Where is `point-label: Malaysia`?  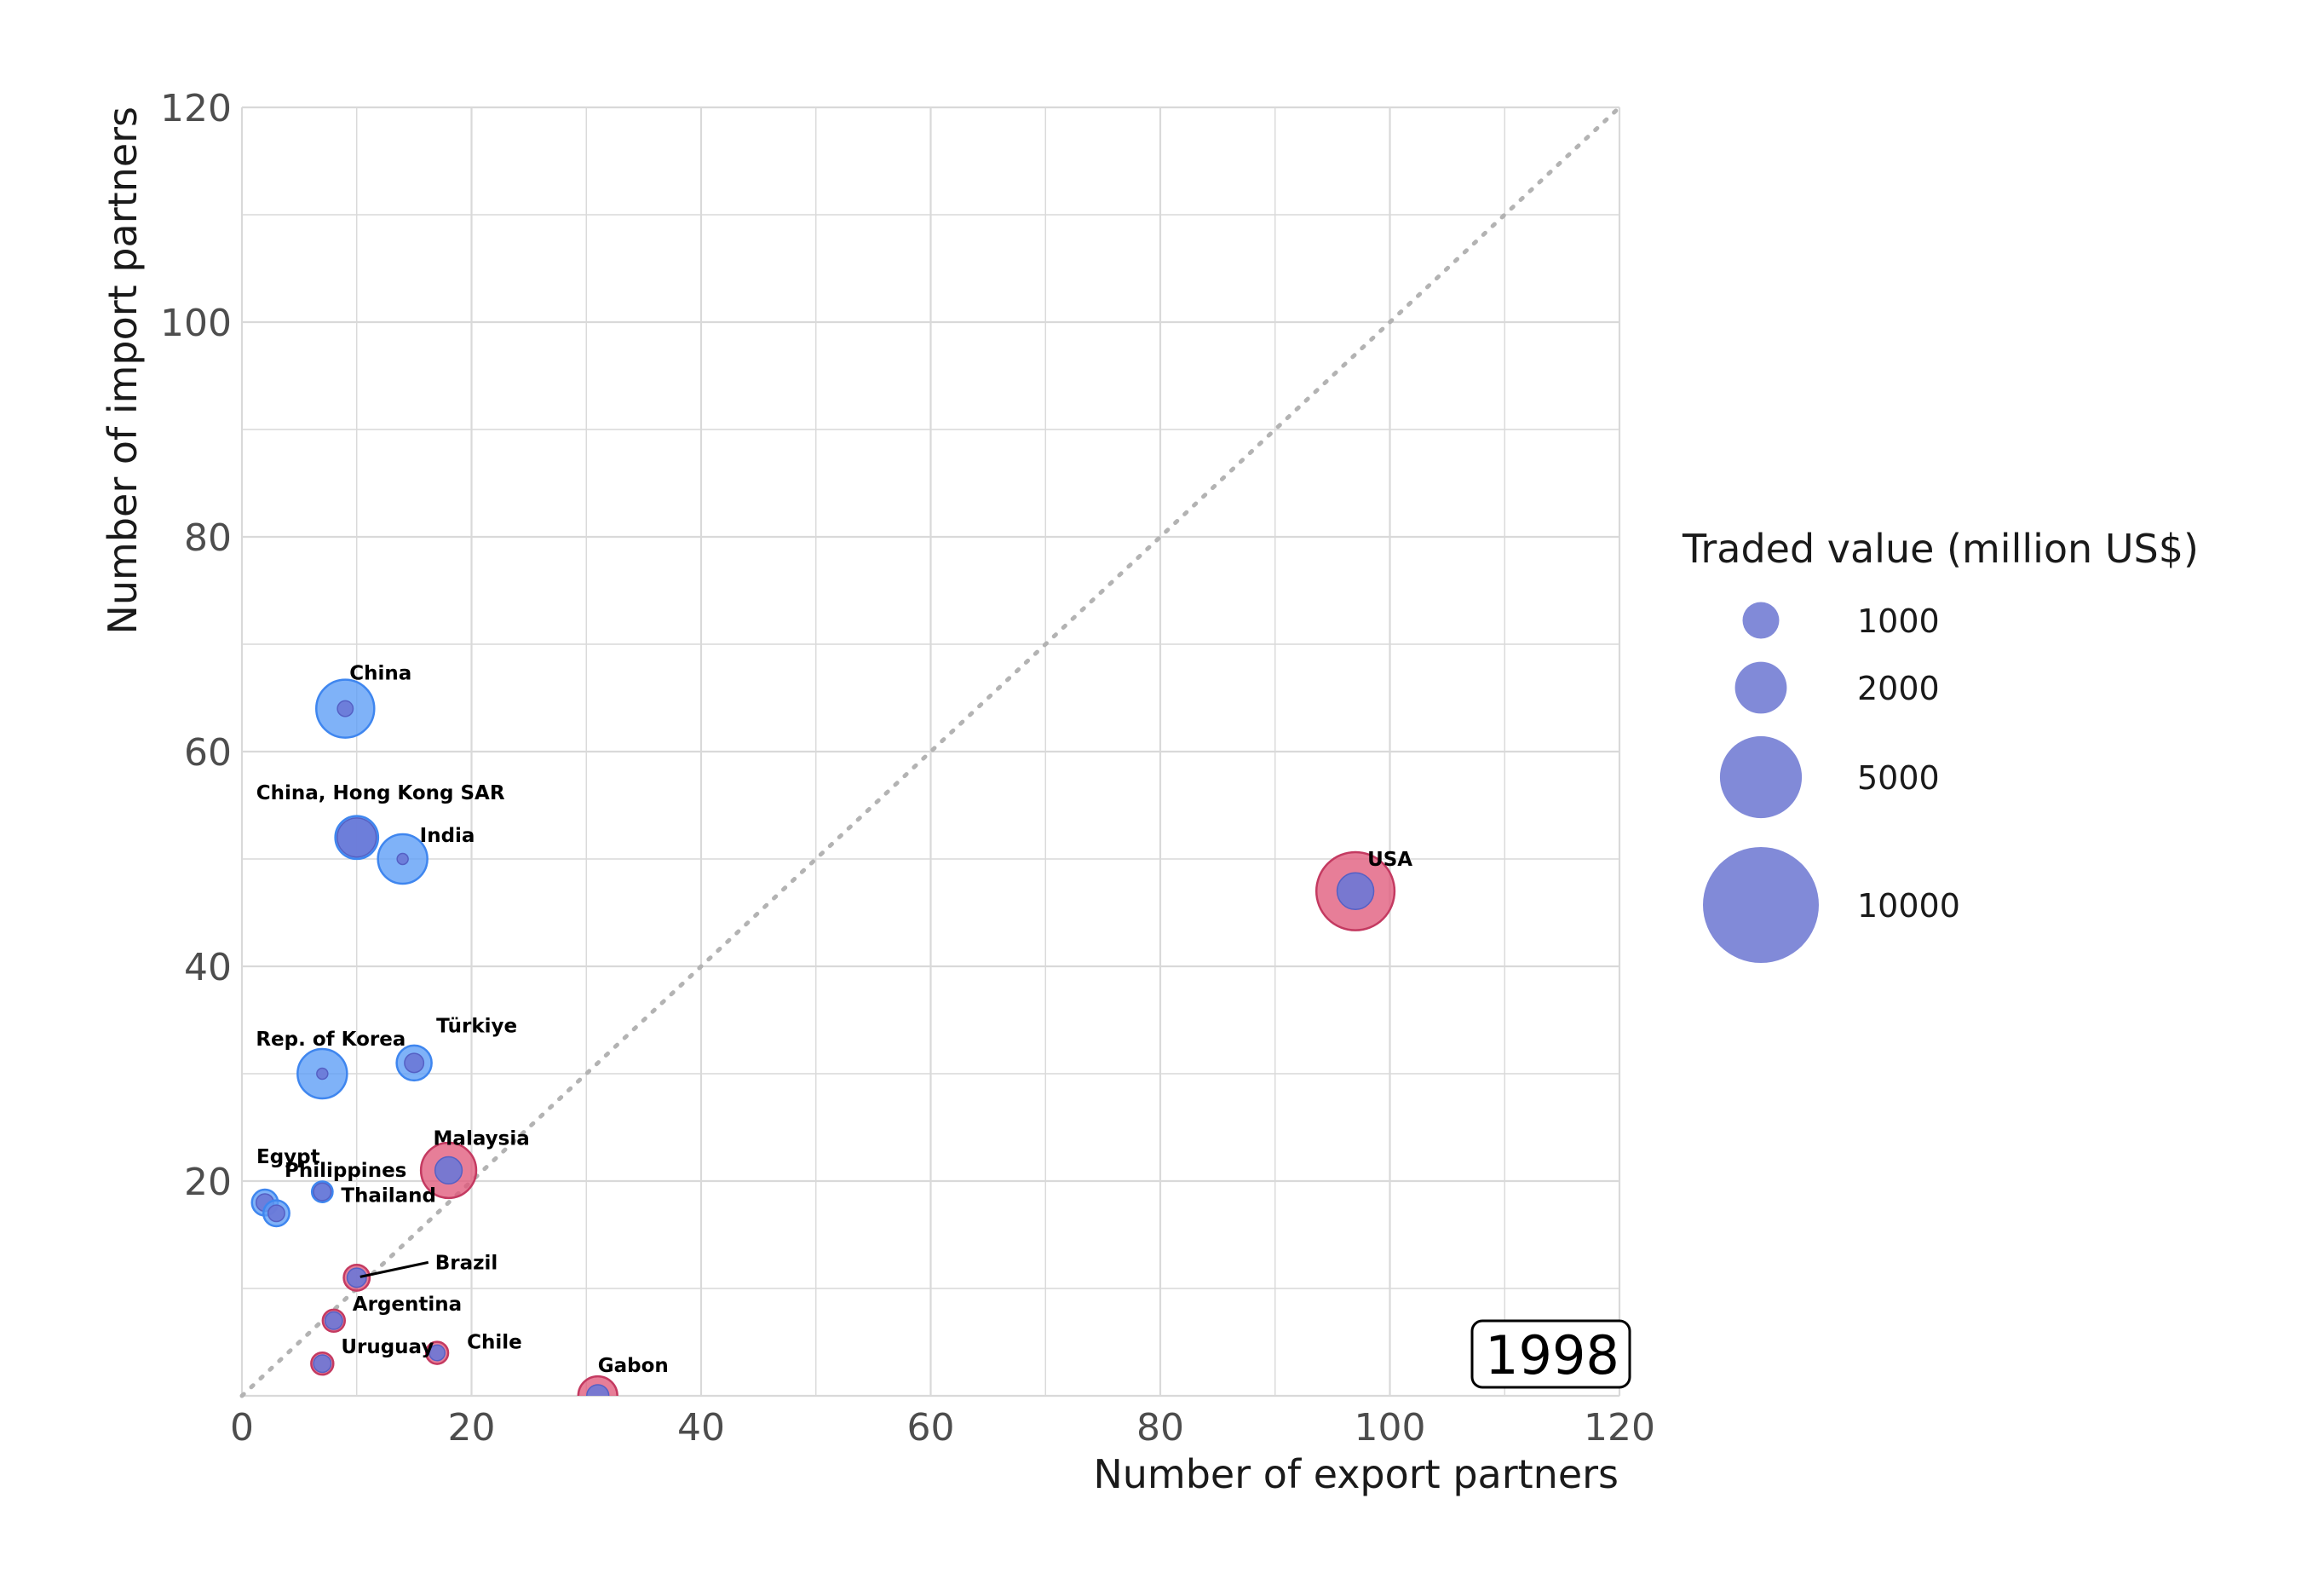
point-label: Malaysia is located at coordinates (482, 1138).